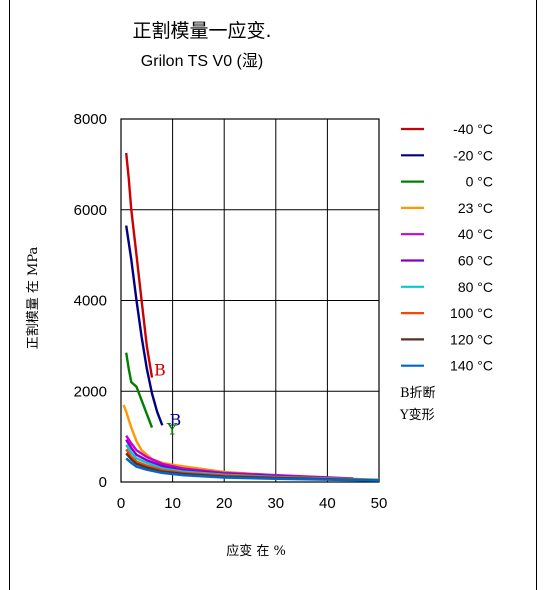 Image resolution: width=545 pixels, height=590 pixels. Describe the element at coordinates (103, 482) in the screenshot. I see `y-tick-label-0: 0` at that location.